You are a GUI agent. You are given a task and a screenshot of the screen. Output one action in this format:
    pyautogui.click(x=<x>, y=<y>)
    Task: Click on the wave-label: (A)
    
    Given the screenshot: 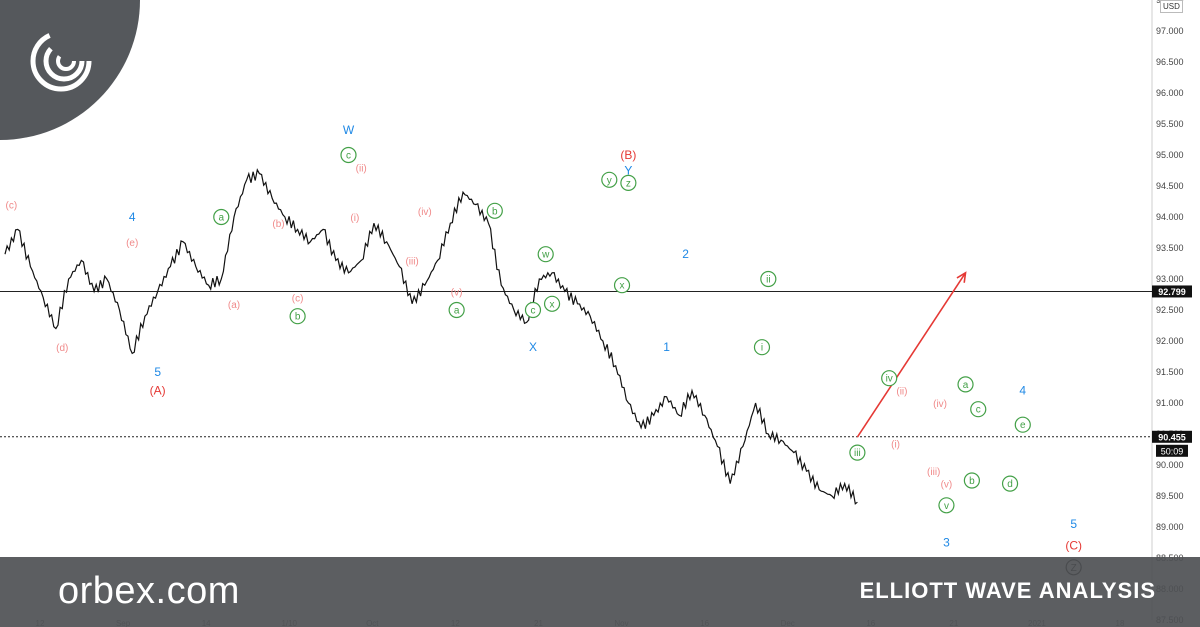 What is the action you would take?
    pyautogui.click(x=158, y=391)
    